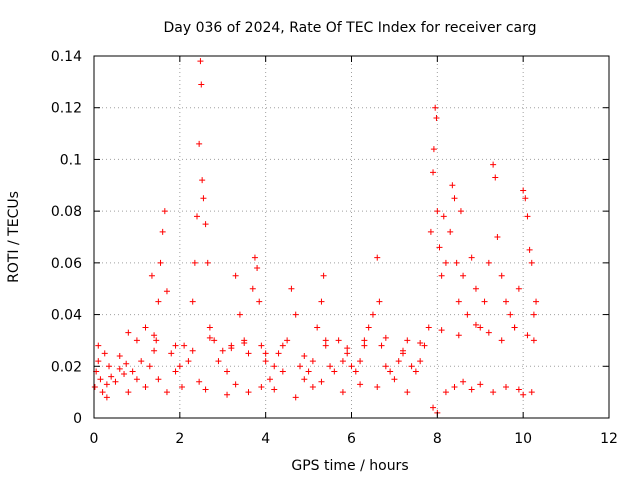  What do you see at coordinates (66, 264) in the screenshot?
I see `y-tick-label: 0.06` at bounding box center [66, 264].